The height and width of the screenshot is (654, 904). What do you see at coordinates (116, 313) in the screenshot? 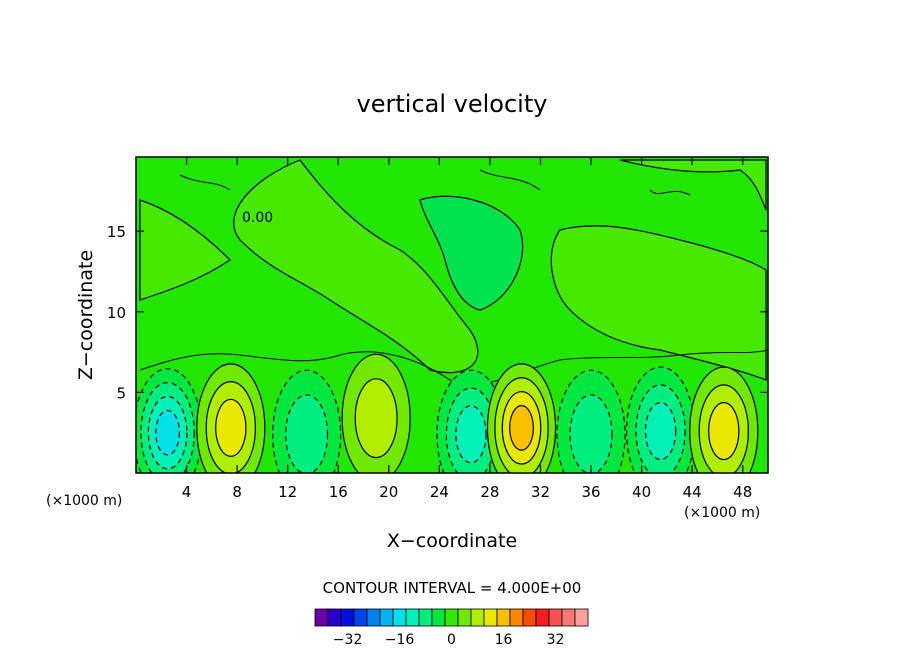
I see `y-tick-label: 10` at bounding box center [116, 313].